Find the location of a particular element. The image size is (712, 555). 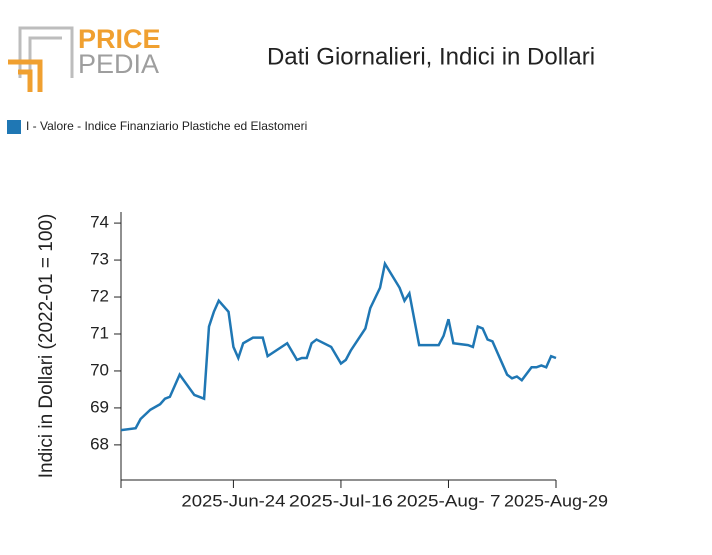

y-tick-label: 73 is located at coordinates (99, 259).